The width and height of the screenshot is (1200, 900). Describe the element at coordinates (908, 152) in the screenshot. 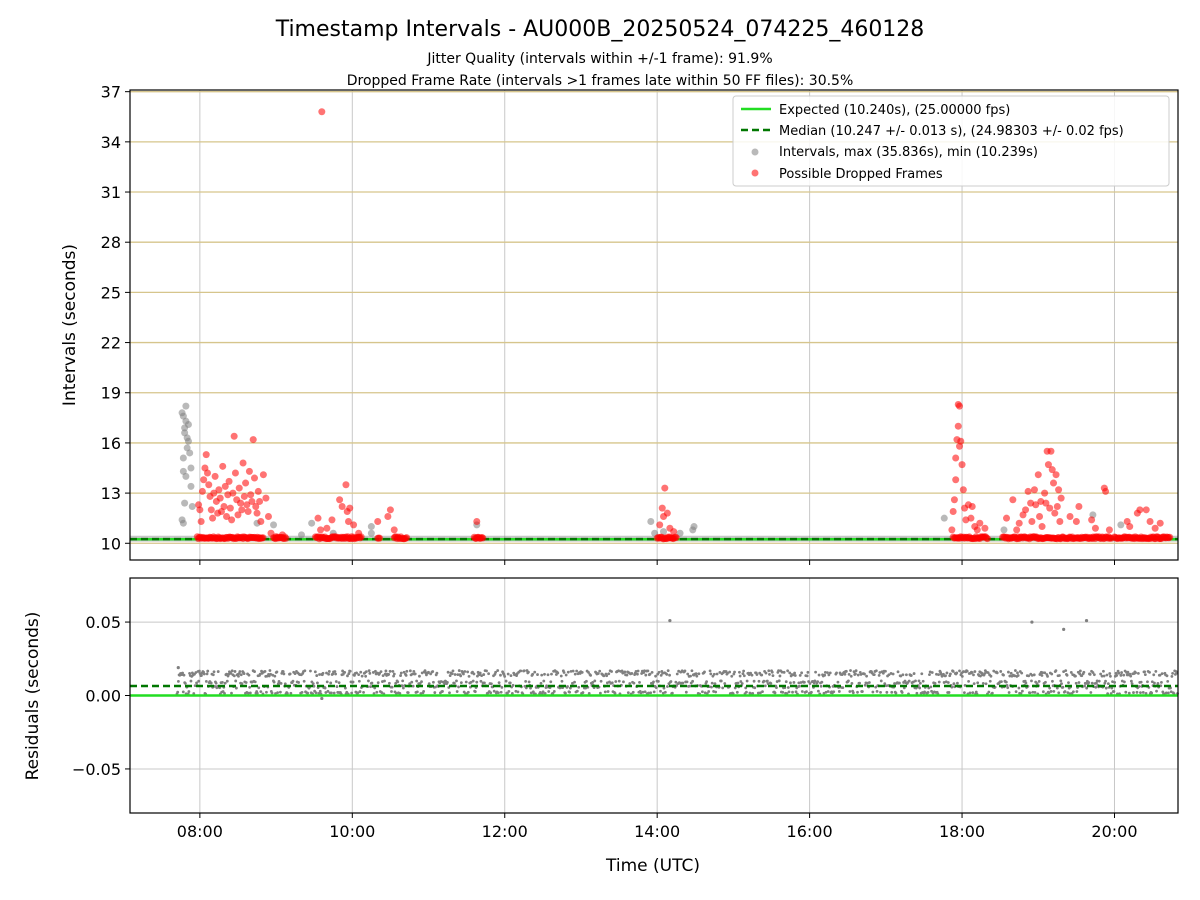

I see `legend-intervals-label: Intervals, max (35.836s), min (10.239s)` at that location.